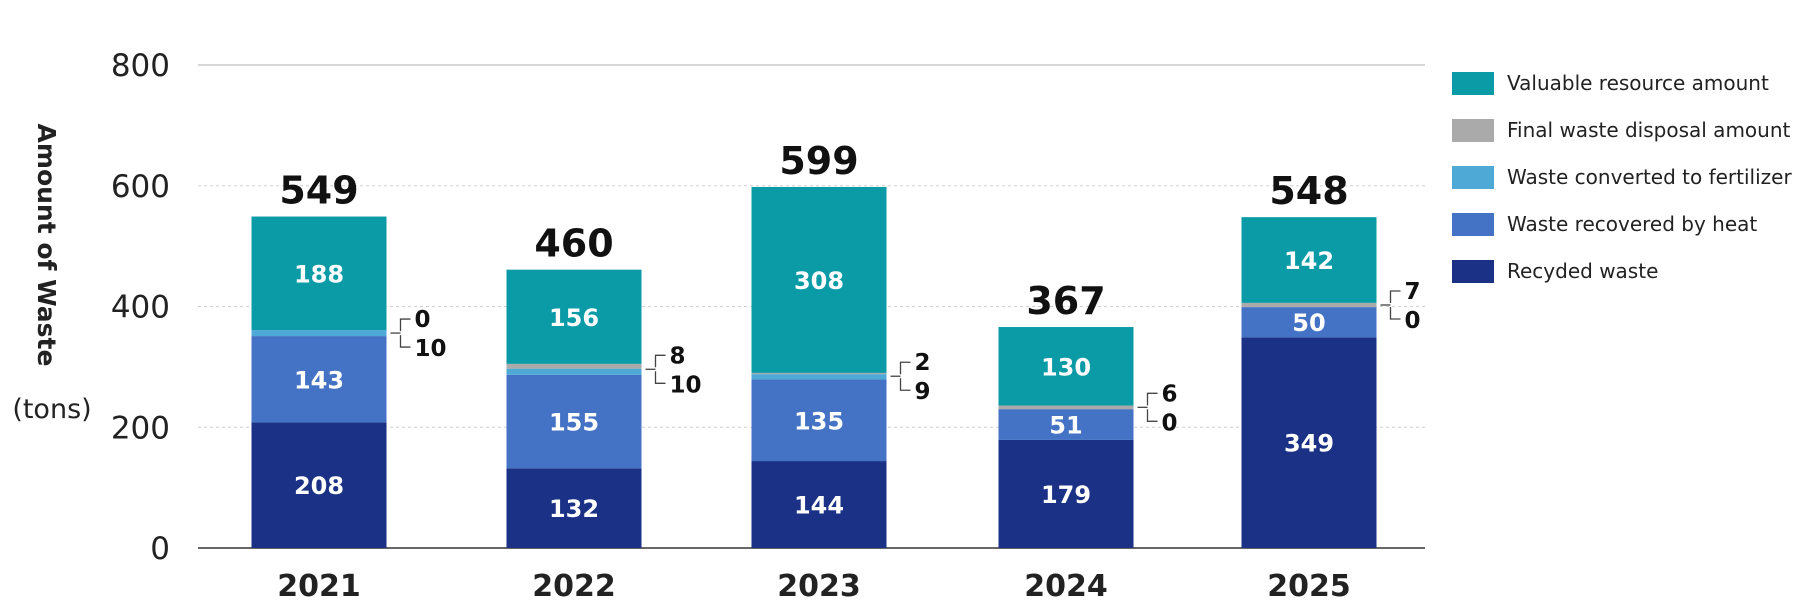  I want to click on y-axis-label: Amount of Waste, so click(46, 245).